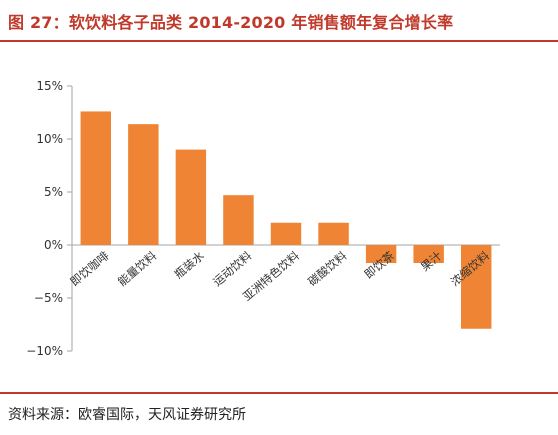 Image resolution: width=558 pixels, height=435 pixels. Describe the element at coordinates (232, 268) in the screenshot. I see `category-label: 运动饮料` at that location.